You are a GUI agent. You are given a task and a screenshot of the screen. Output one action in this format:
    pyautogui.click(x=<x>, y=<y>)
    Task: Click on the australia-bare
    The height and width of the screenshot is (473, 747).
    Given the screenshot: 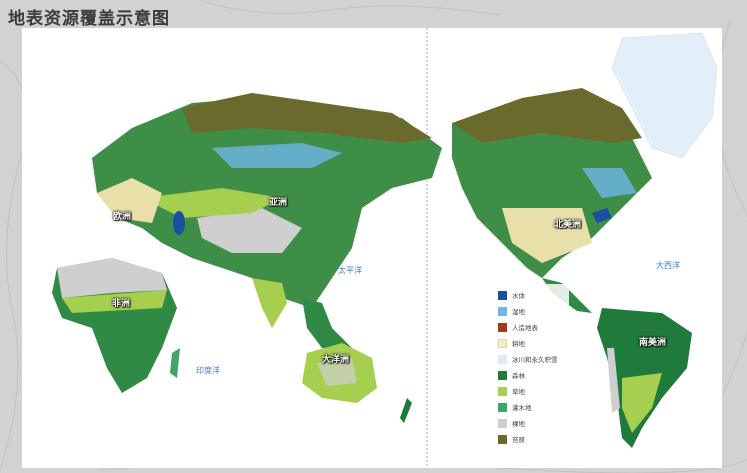 What is the action you would take?
    pyautogui.click(x=337, y=372)
    